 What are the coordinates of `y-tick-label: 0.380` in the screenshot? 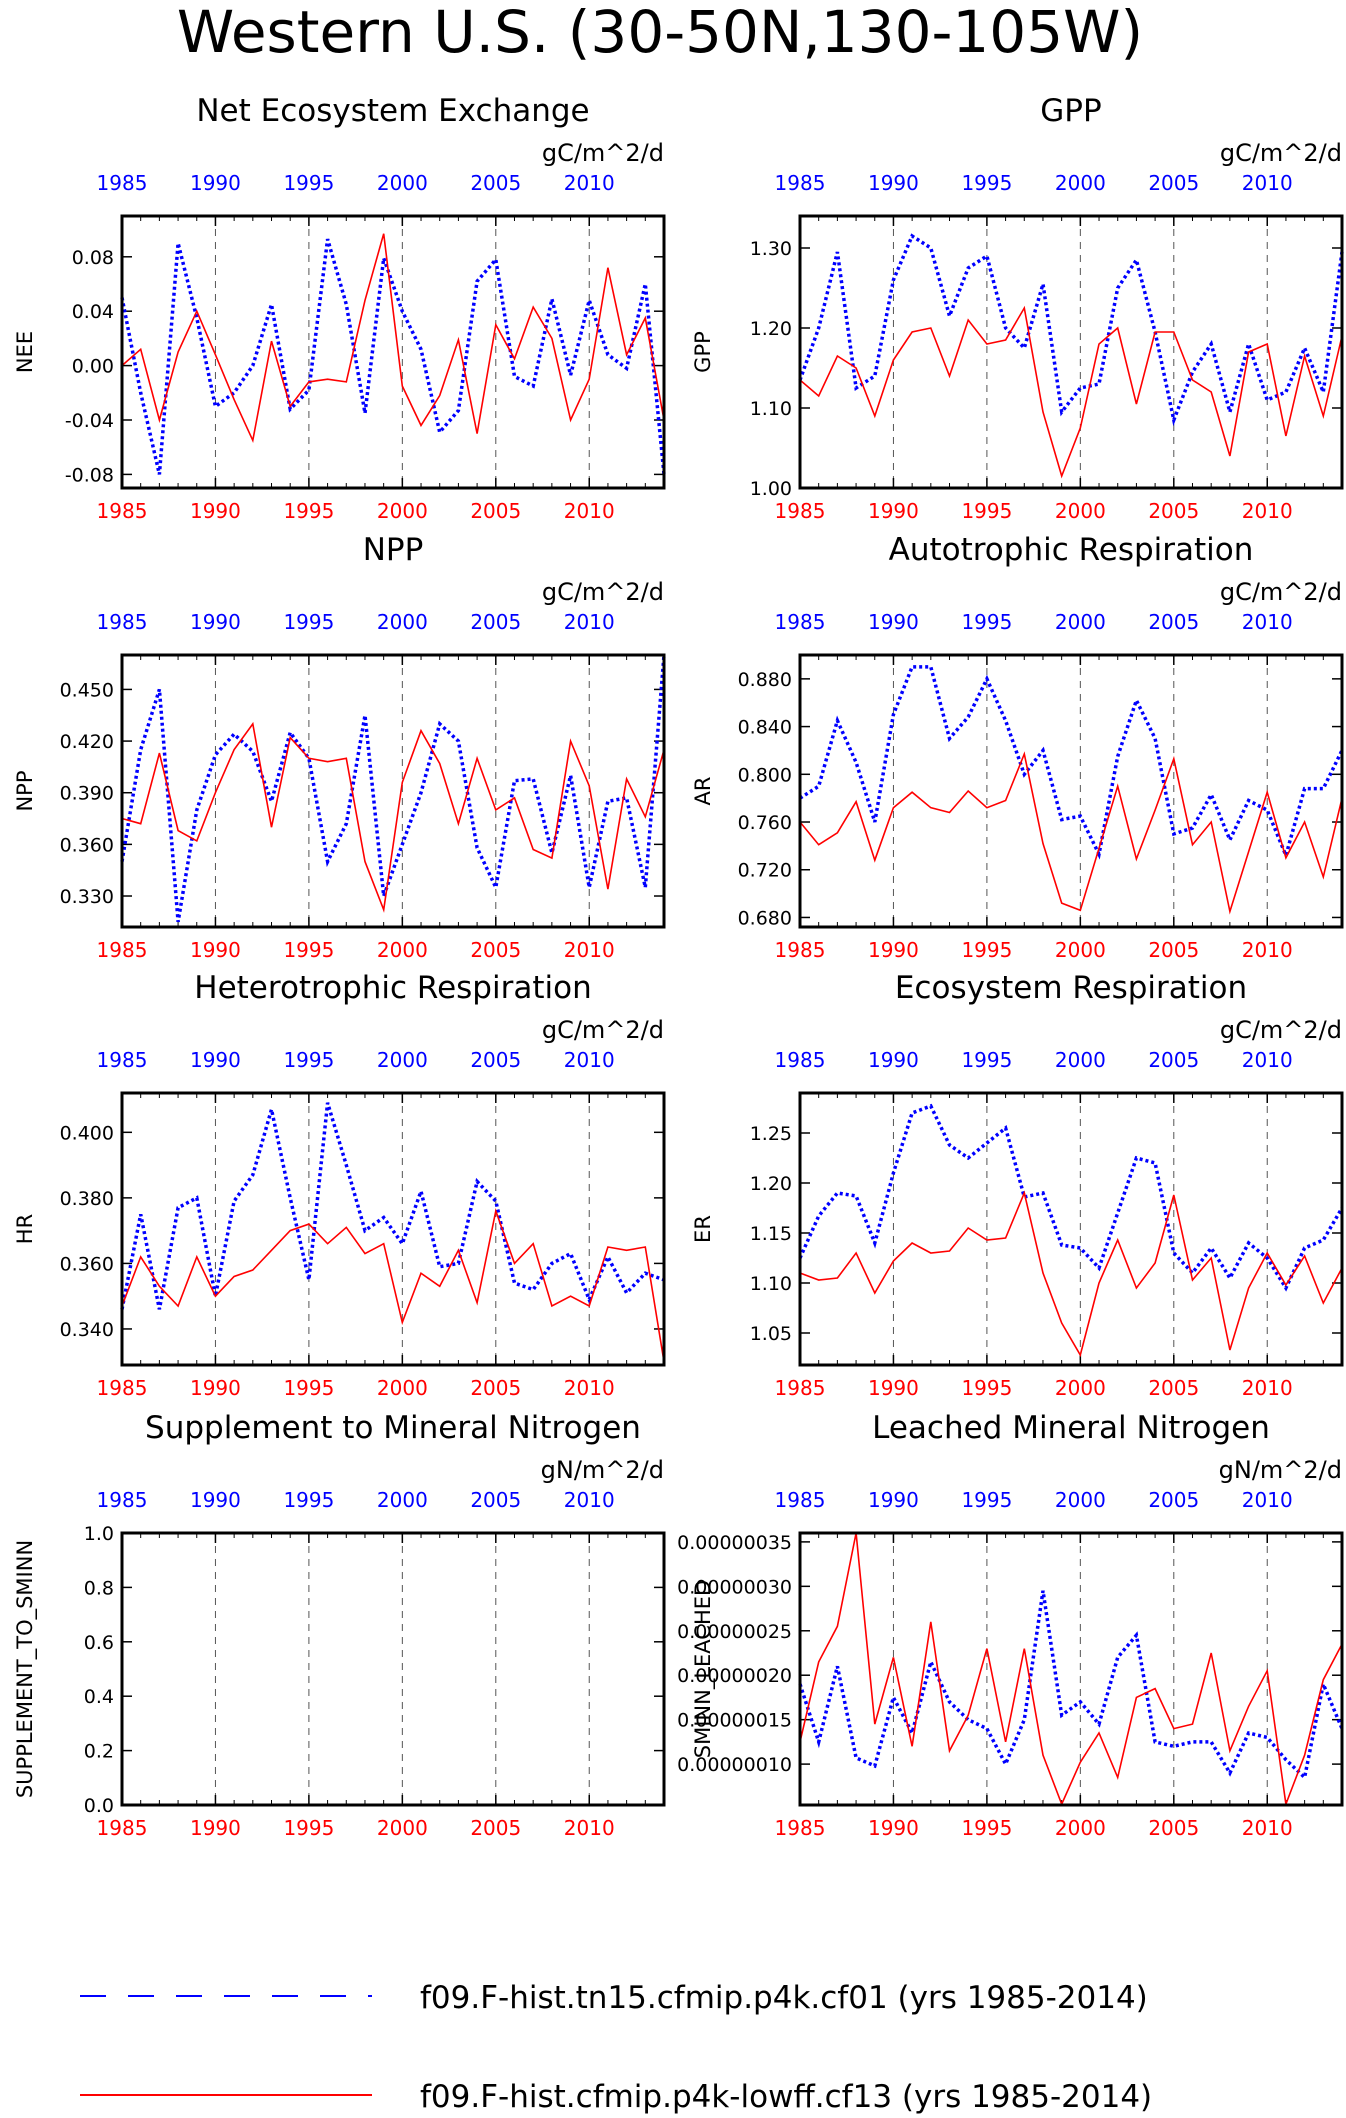 It's located at (87, 1199).